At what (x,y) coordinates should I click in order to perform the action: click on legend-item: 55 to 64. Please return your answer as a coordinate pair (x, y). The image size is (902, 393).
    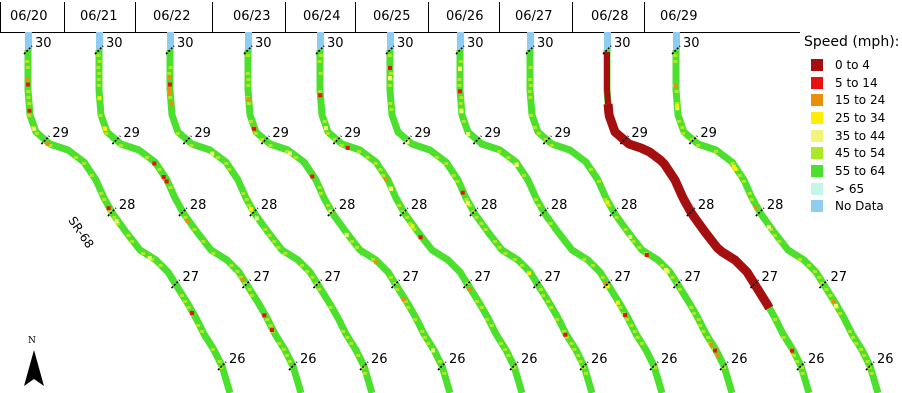
    Looking at the image, I should click on (850, 171).